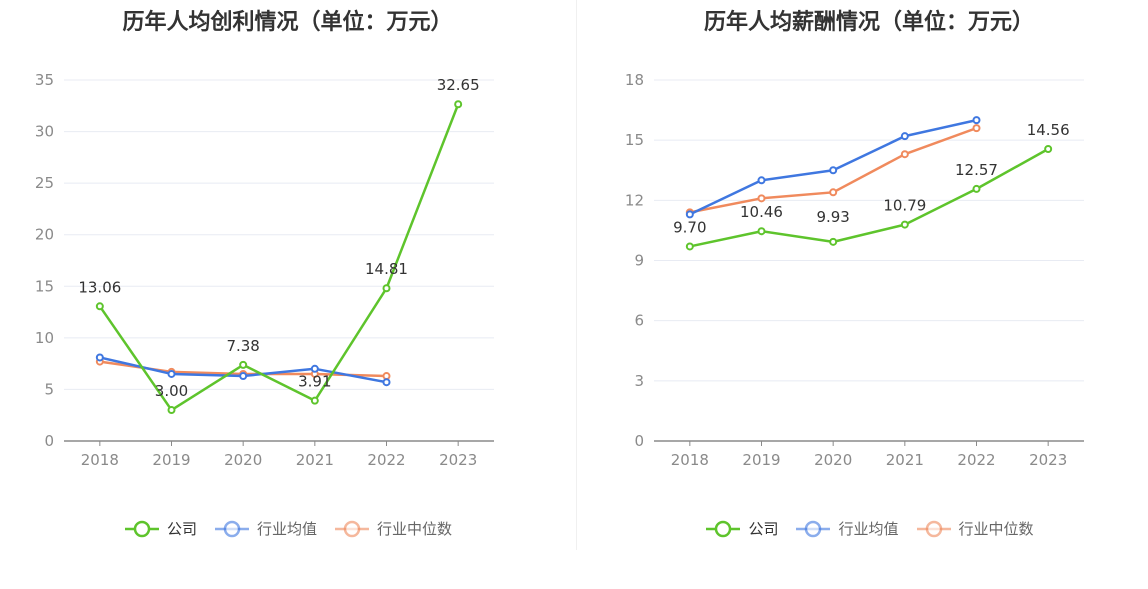 This screenshot has width=1148, height=589. What do you see at coordinates (44, 235) in the screenshot?
I see `y-tick-label: 20` at bounding box center [44, 235].